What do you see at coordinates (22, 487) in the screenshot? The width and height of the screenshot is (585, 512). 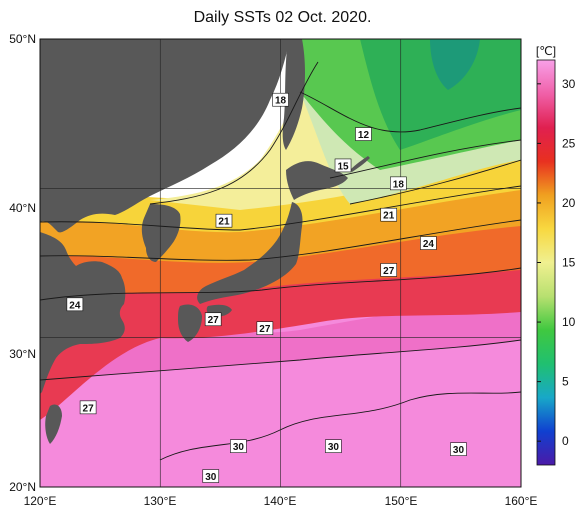 I see `y-tick-label: 20°N` at bounding box center [22, 487].